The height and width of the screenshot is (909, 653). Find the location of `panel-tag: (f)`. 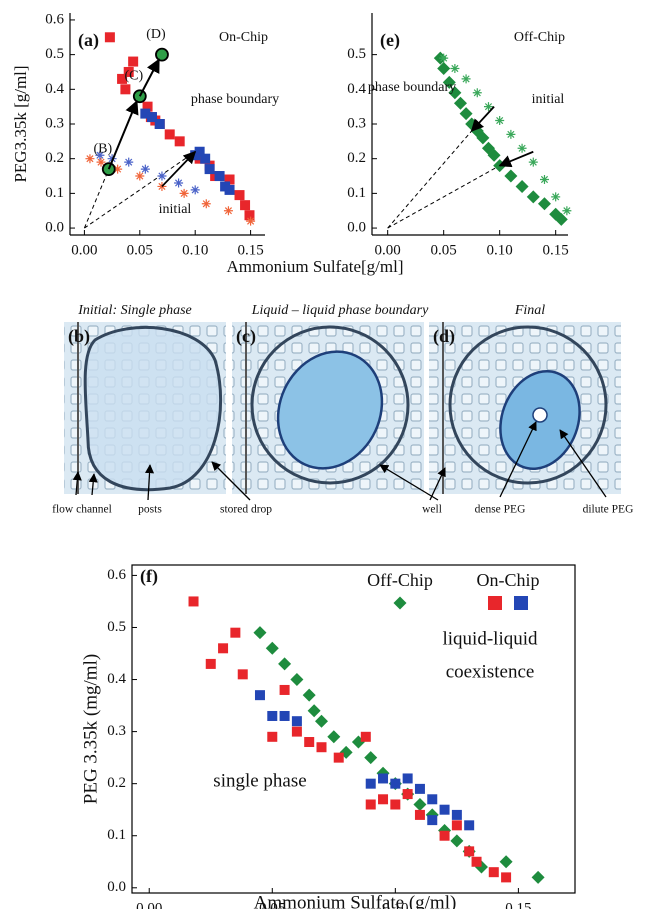

panel-tag: (f) is located at coordinates (149, 576).